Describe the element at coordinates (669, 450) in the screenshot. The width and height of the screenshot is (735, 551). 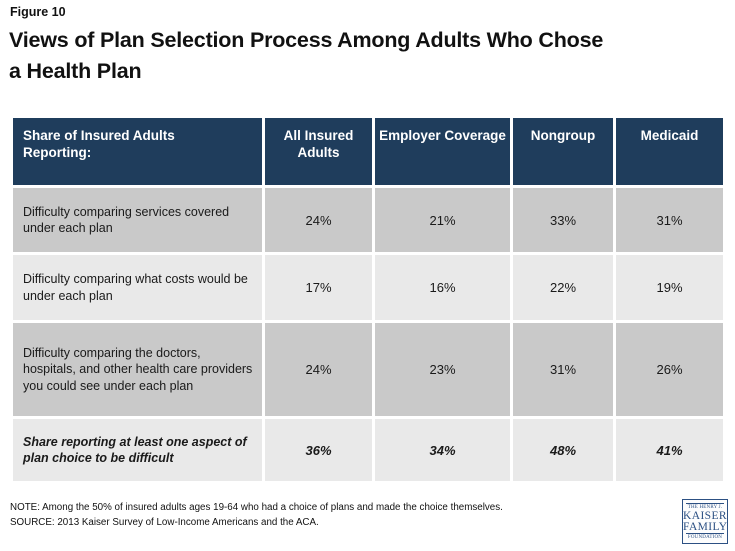
I see `row-value: 41%` at that location.